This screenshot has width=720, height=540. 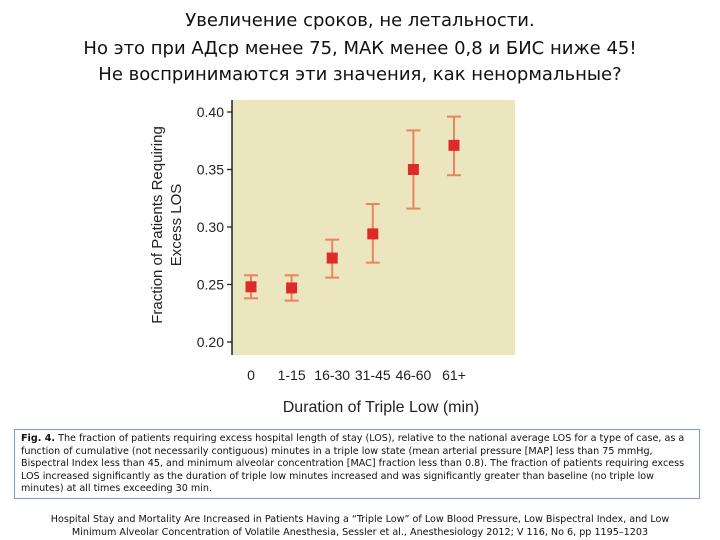 What do you see at coordinates (373, 375) in the screenshot?
I see `x-tick-label: 31-45` at bounding box center [373, 375].